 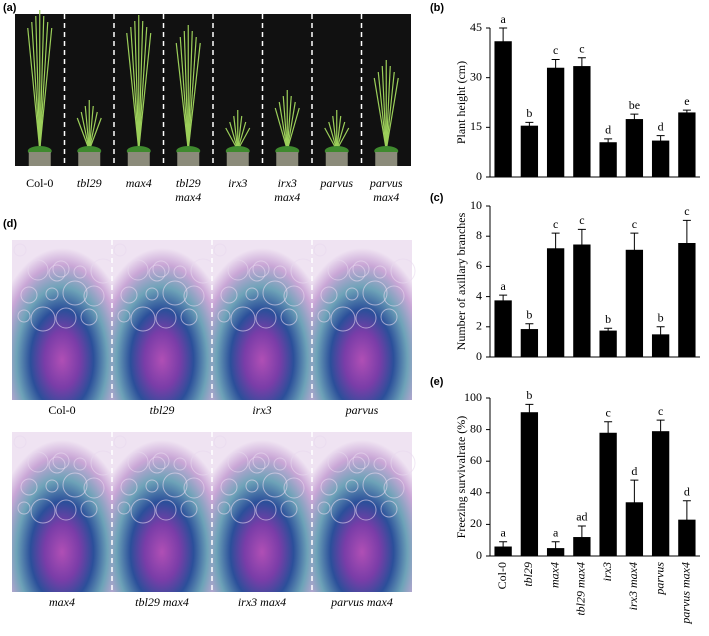 What do you see at coordinates (554, 575) in the screenshot?
I see `x-tick-label: max4` at bounding box center [554, 575].